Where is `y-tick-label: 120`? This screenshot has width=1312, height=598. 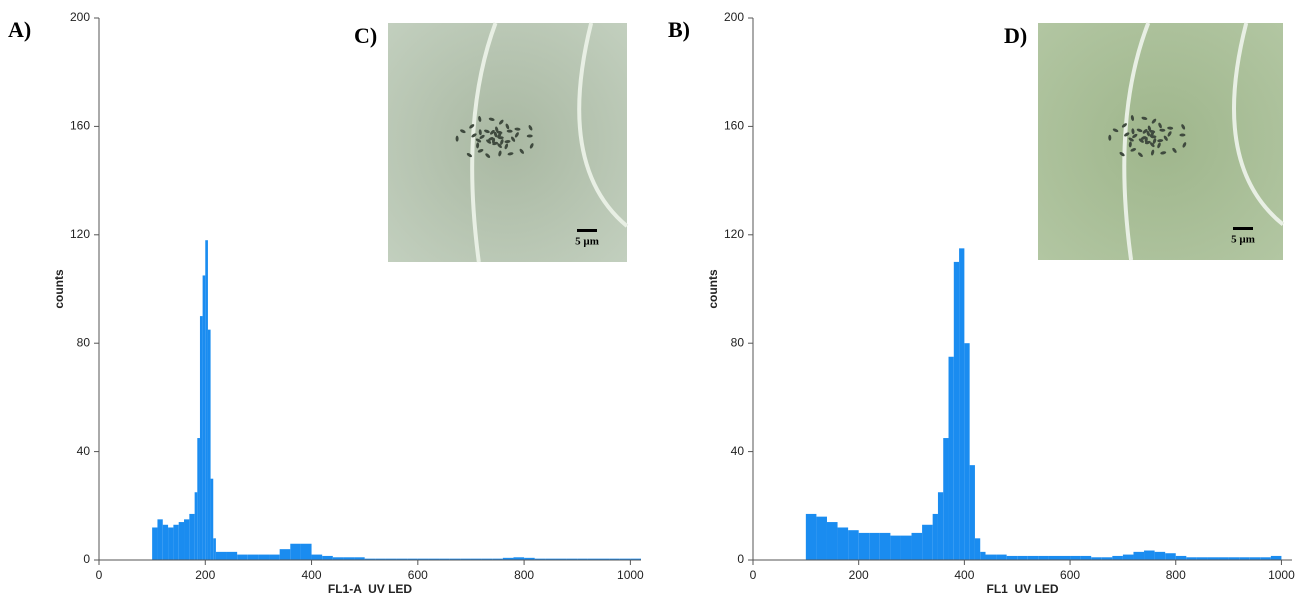 y-tick-label: 120 is located at coordinates (734, 234).